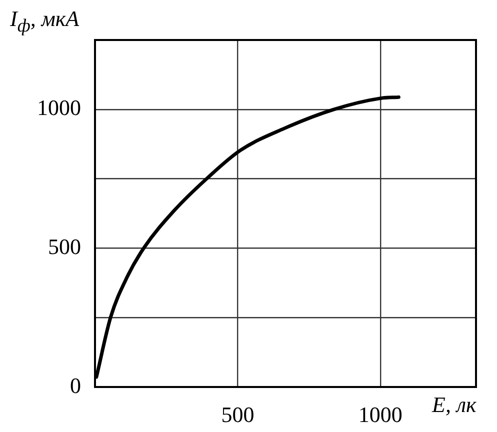 This screenshot has height=432, width=497. Describe the element at coordinates (75, 385) in the screenshot. I see `y-tick-label: 0` at that location.